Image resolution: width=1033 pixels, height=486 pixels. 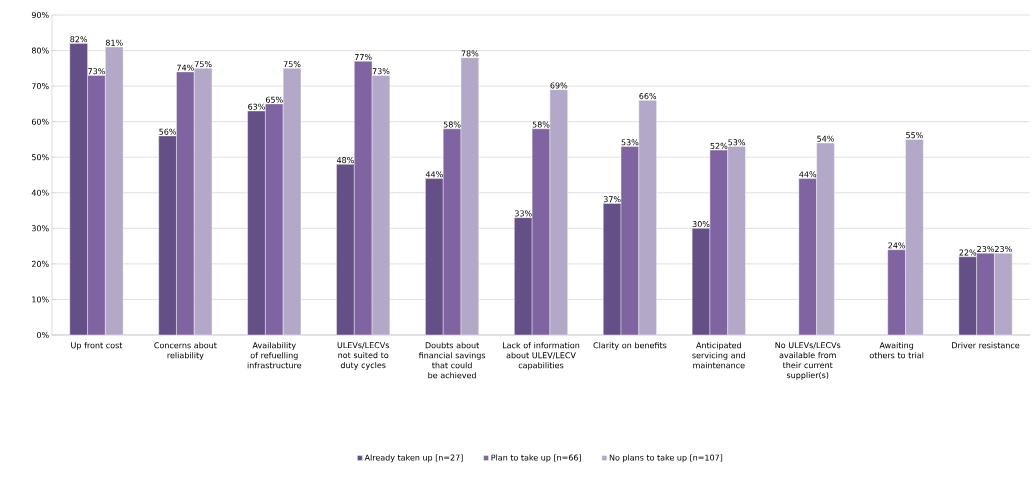 What do you see at coordinates (185, 67) in the screenshot?
I see `data-label: 74%` at bounding box center [185, 67].